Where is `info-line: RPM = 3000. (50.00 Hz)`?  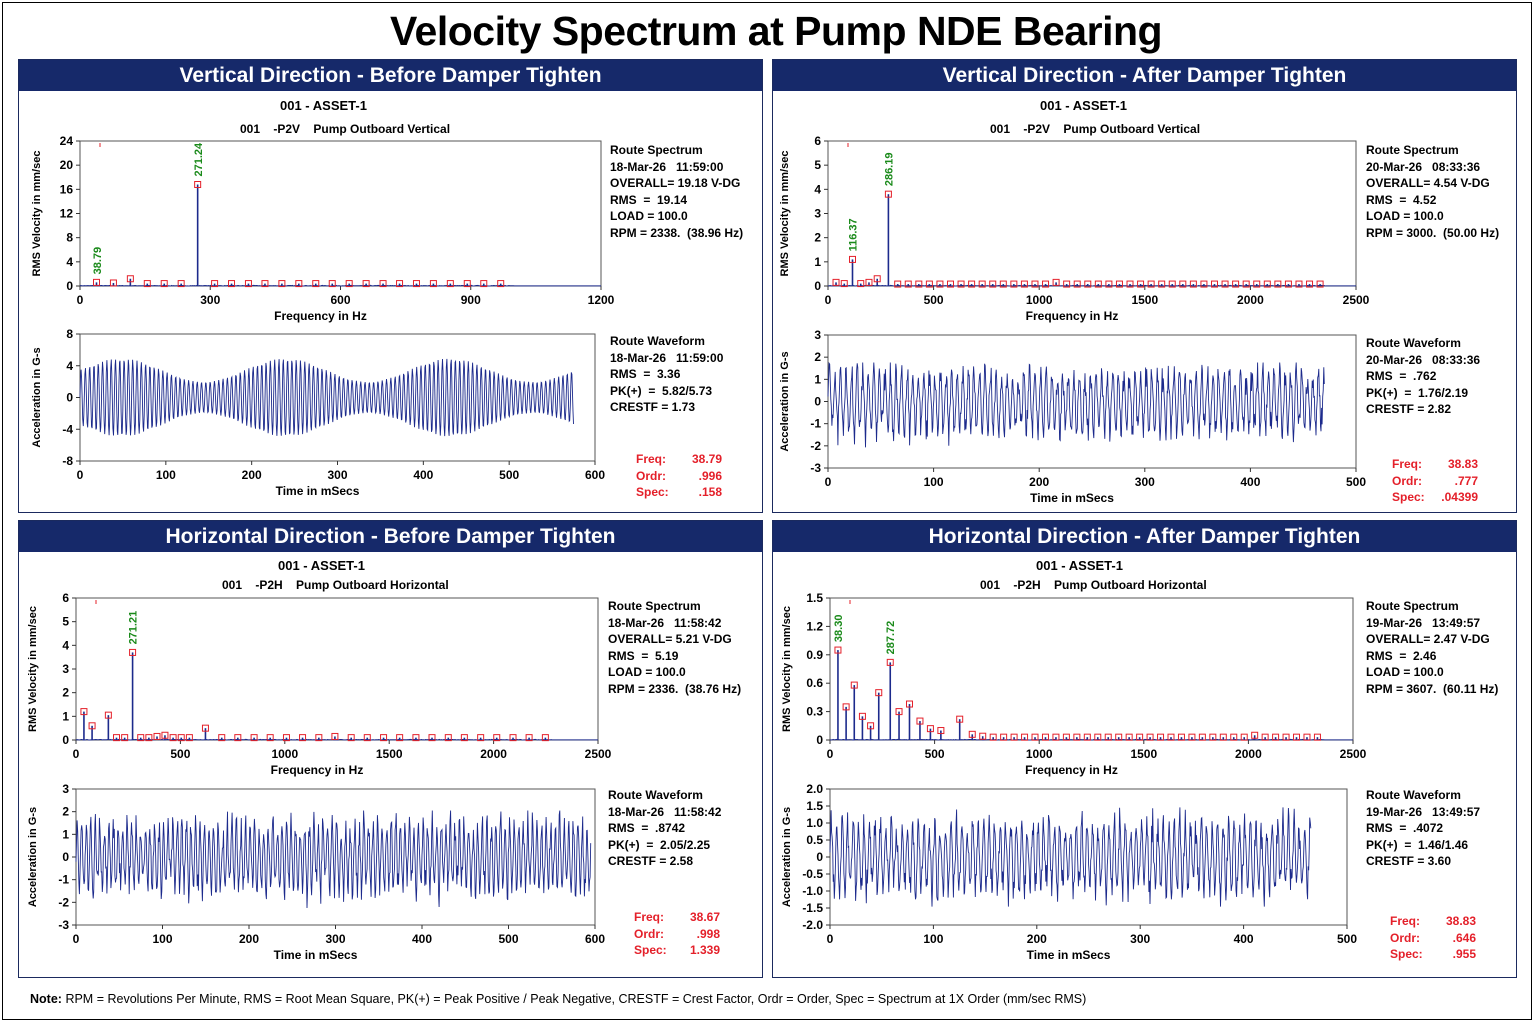
info-line: RPM = 3000. (50.00 Hz) is located at coordinates (1433, 232).